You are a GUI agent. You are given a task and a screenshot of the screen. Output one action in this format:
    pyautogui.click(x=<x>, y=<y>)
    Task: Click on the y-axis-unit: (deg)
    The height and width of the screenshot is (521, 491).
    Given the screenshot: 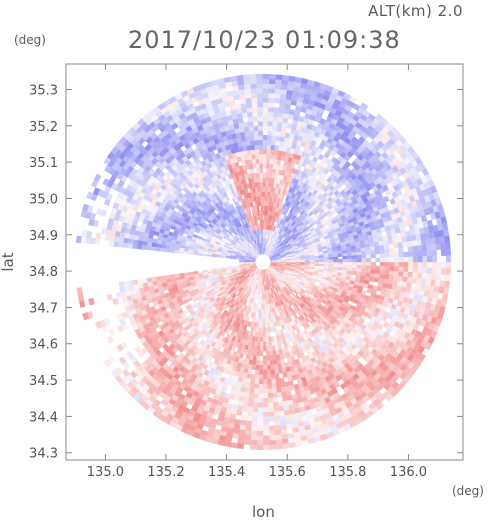 What is the action you would take?
    pyautogui.click(x=30, y=40)
    